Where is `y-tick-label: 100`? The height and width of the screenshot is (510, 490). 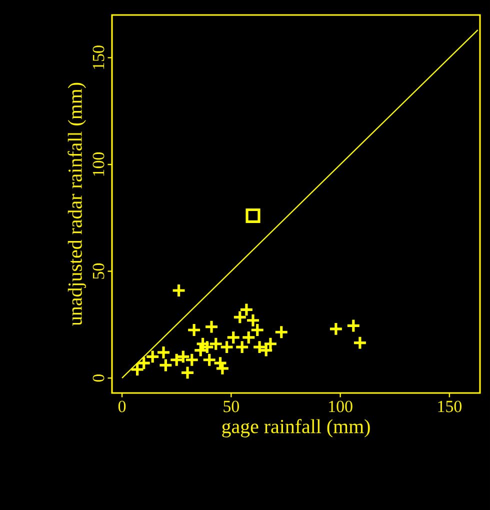
y-tick-label: 100 is located at coordinates (98, 164).